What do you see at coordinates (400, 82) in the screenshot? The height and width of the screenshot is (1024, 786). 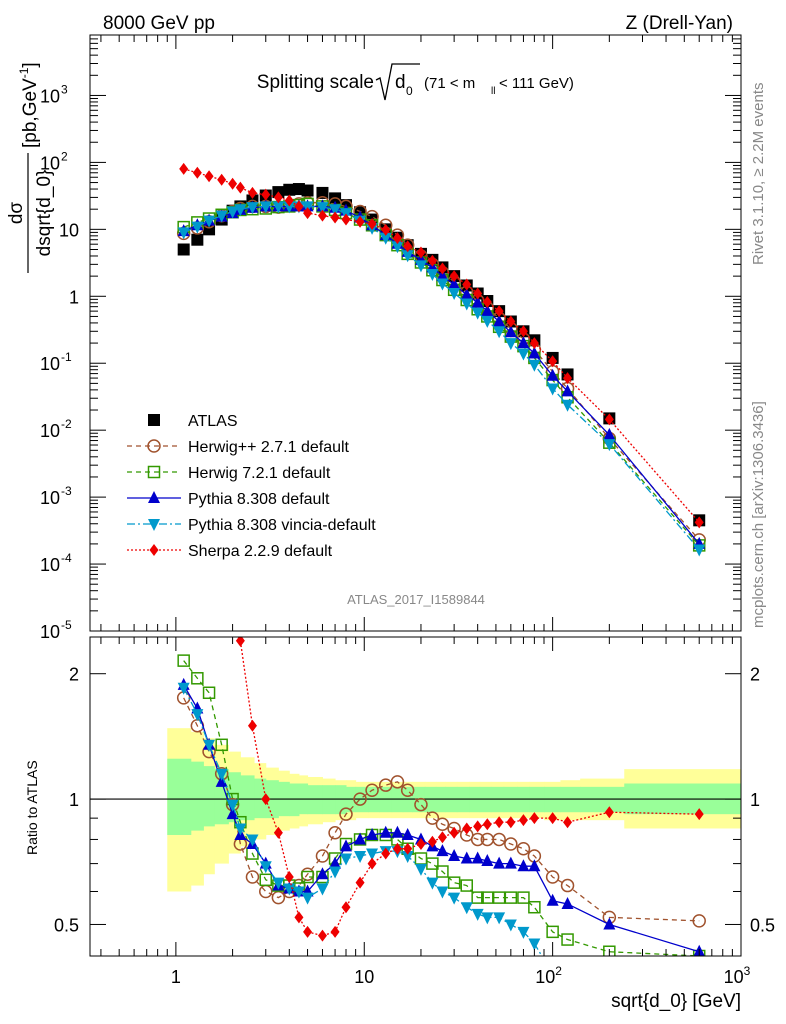 I see `sqrt-d-label: d` at bounding box center [400, 82].